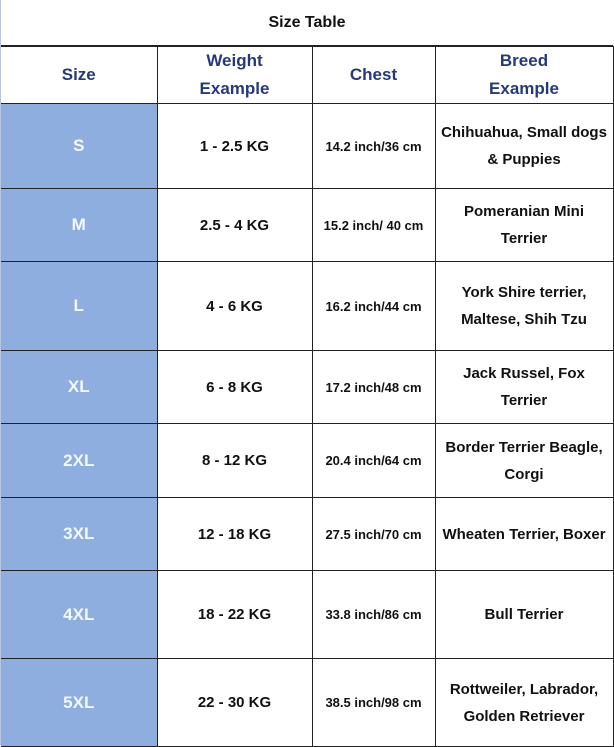 The width and height of the screenshot is (614, 747). I want to click on header-chest: Chest, so click(373, 75).